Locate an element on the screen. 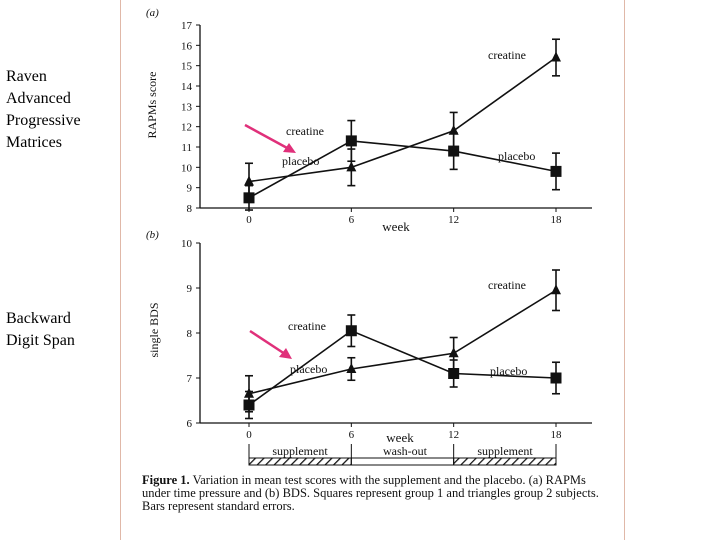 The width and height of the screenshot is (720, 540). y-tick-label-a: 14 is located at coordinates (187, 87).